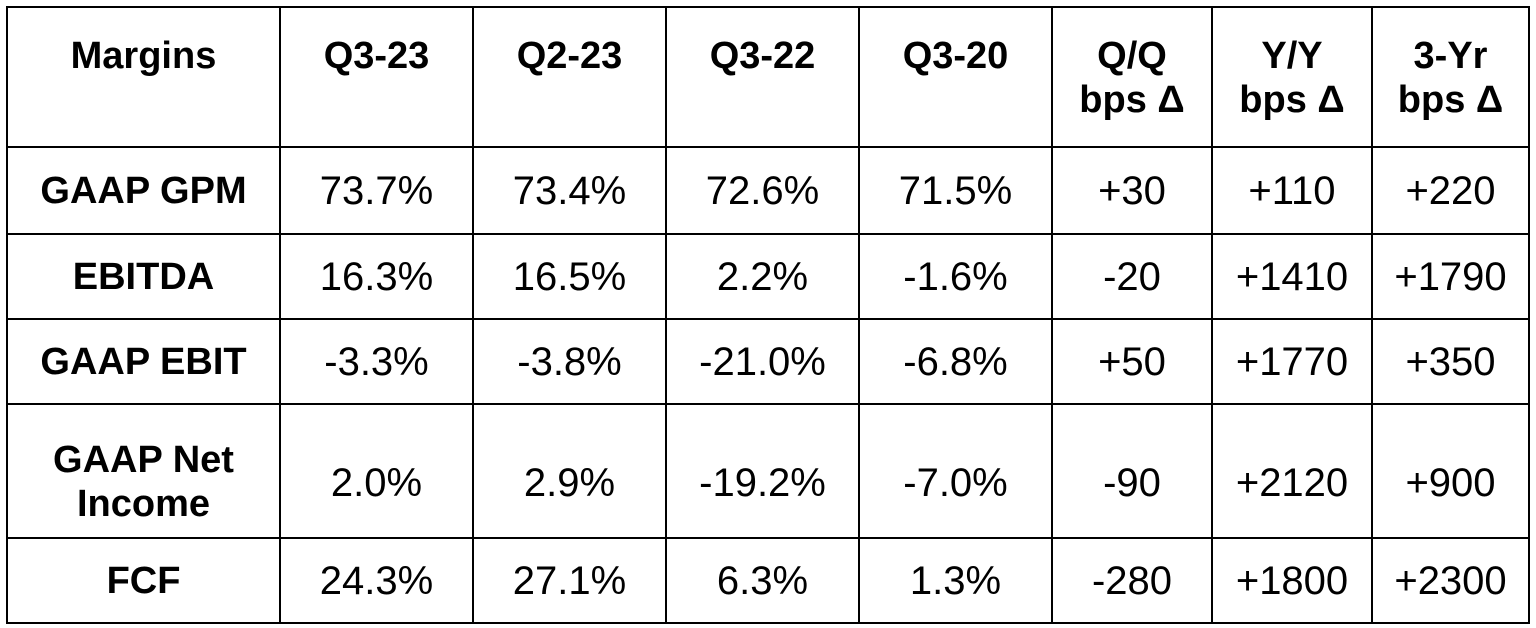 This screenshot has height=628, width=1536. I want to click on table-cell: +50, so click(1132, 361).